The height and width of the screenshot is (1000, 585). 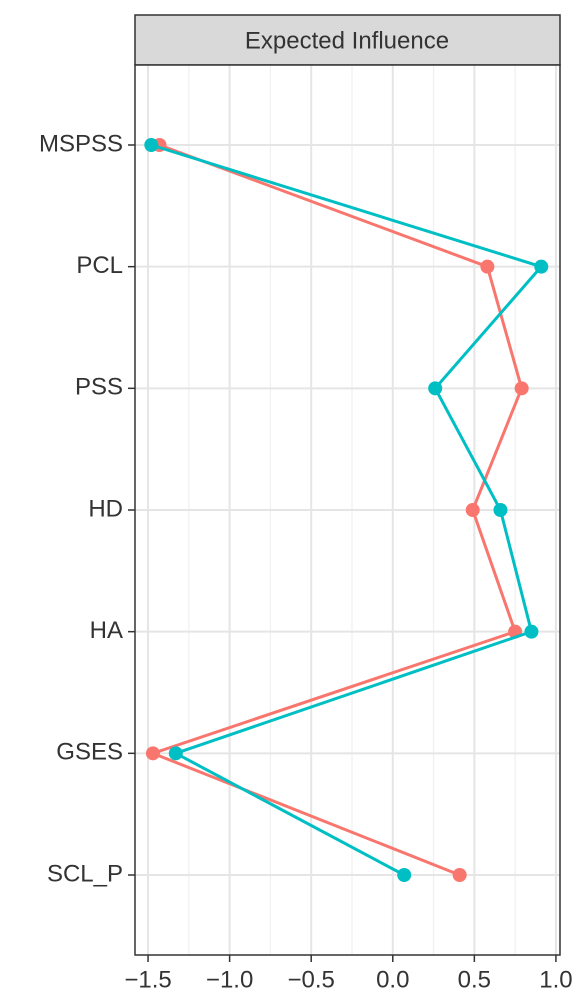 I want to click on y-tick-label: HA, so click(x=106, y=630).